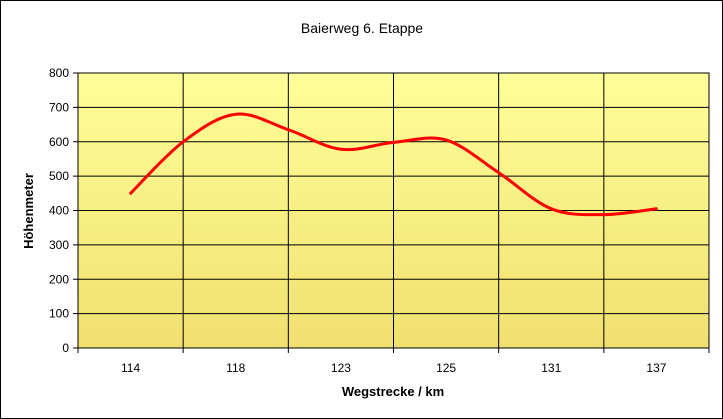 The height and width of the screenshot is (419, 723). I want to click on y-tick-label: 800, so click(59, 73).